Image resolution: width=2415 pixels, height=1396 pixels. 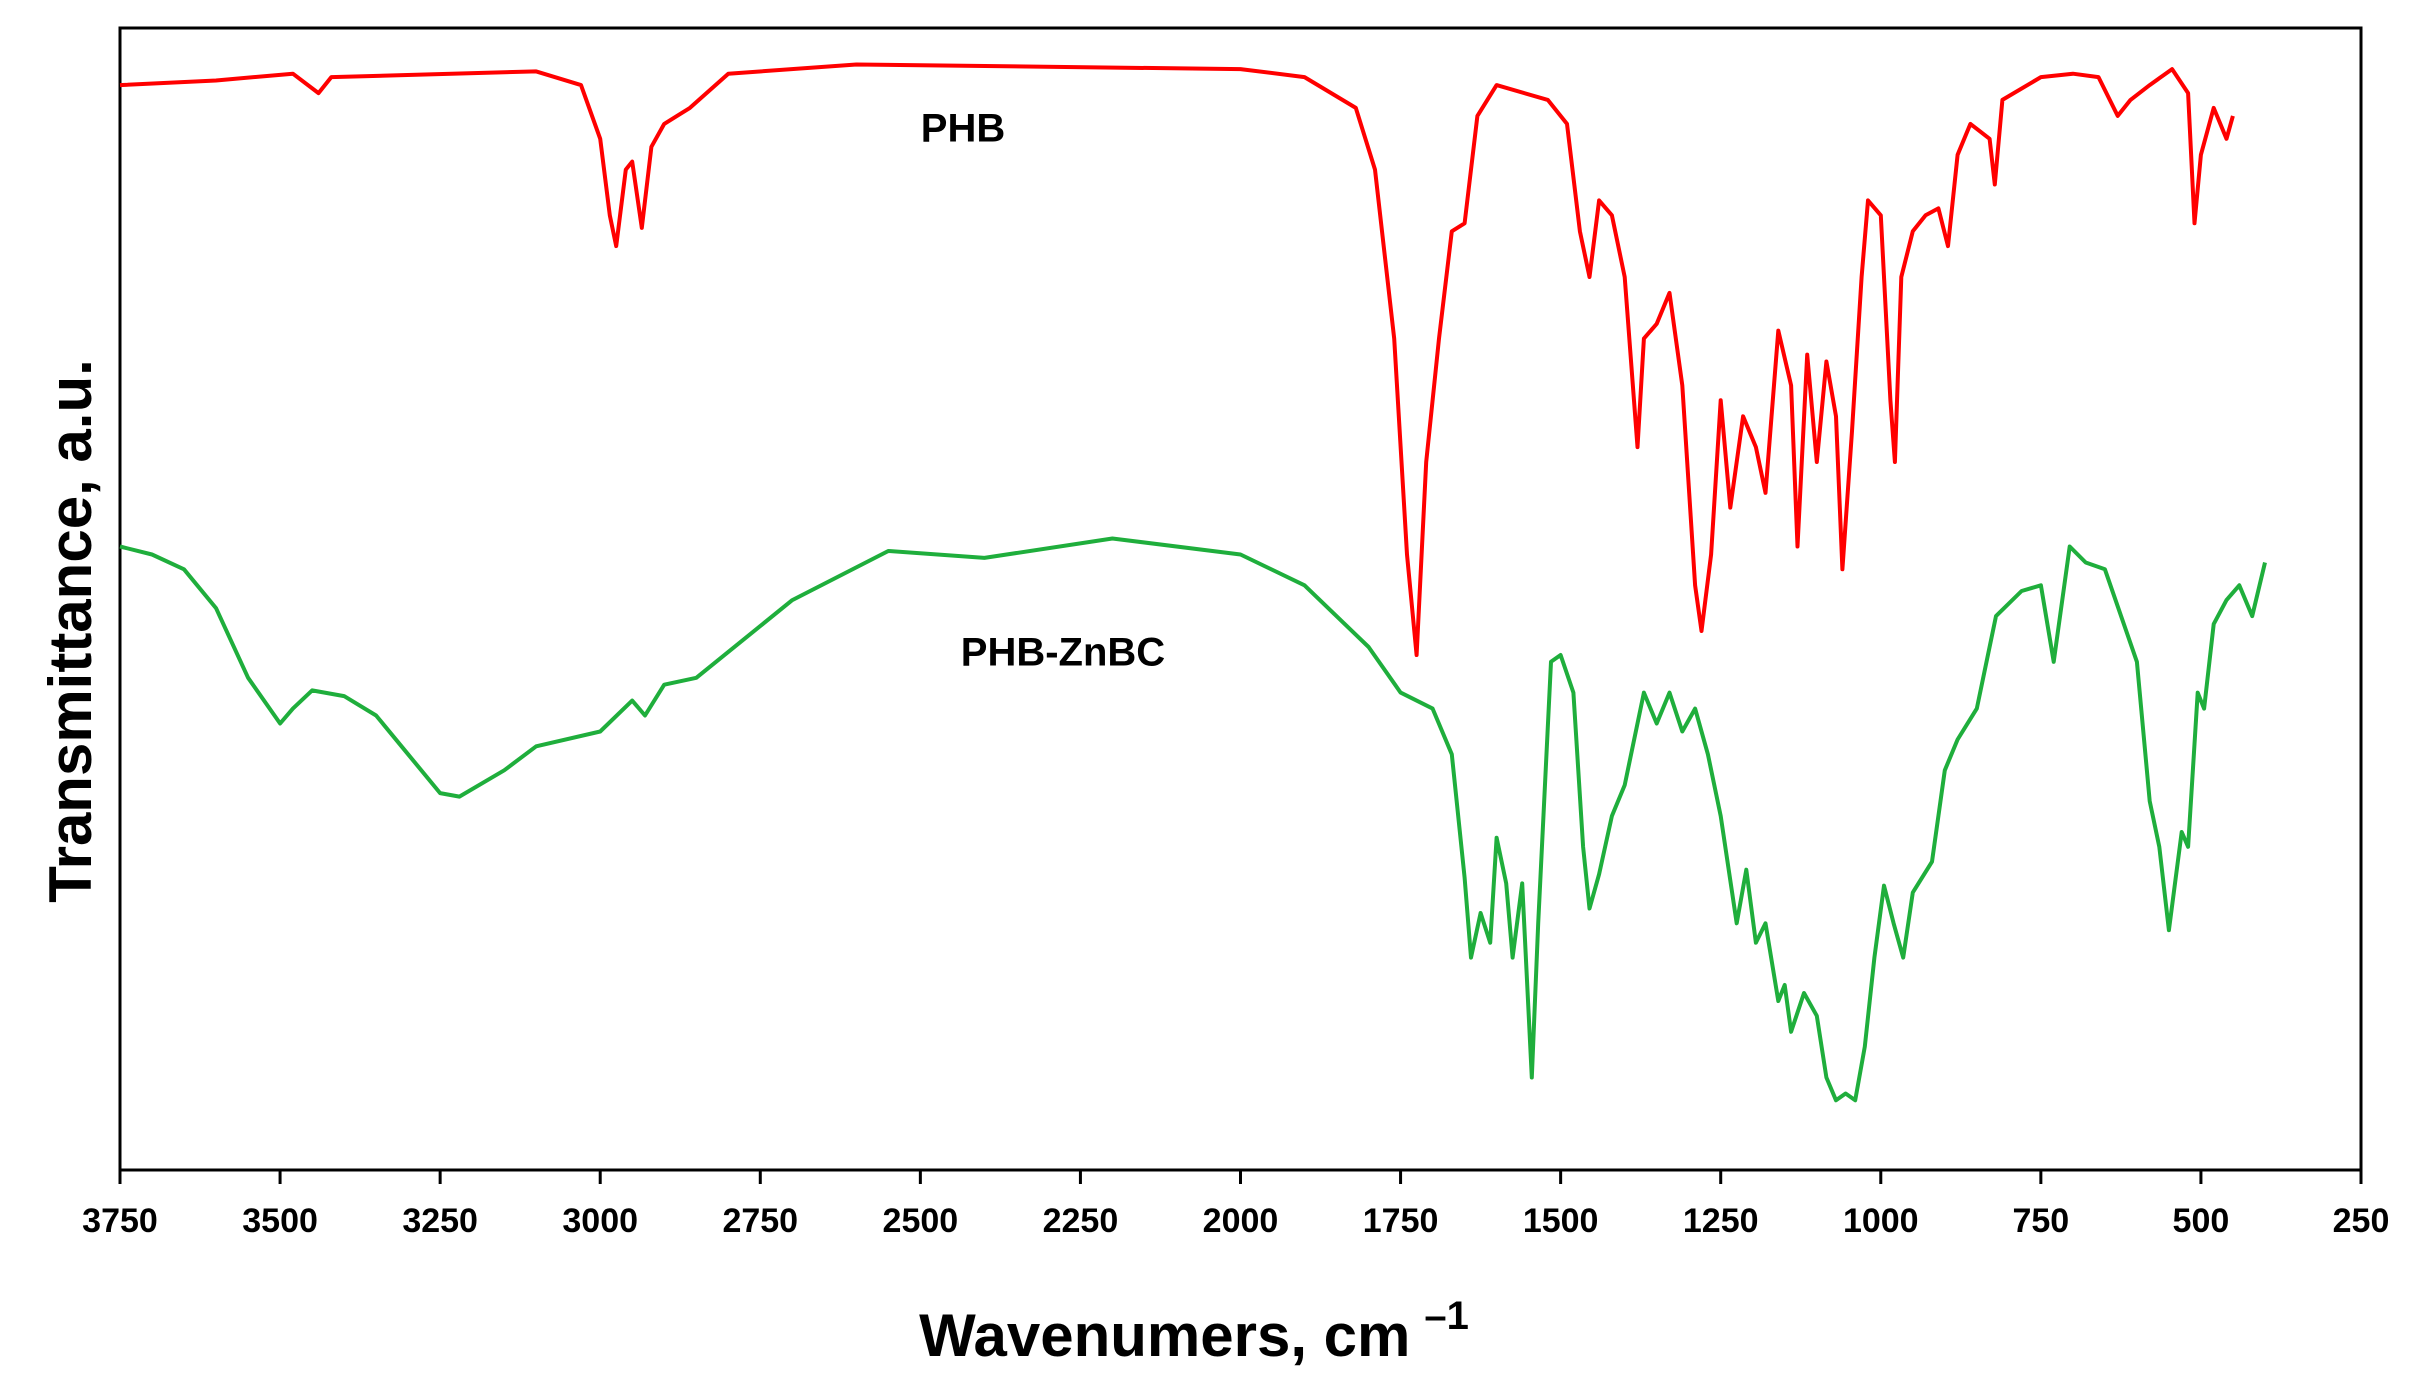 I want to click on x-tick-label: 2250, so click(x=1081, y=1221).